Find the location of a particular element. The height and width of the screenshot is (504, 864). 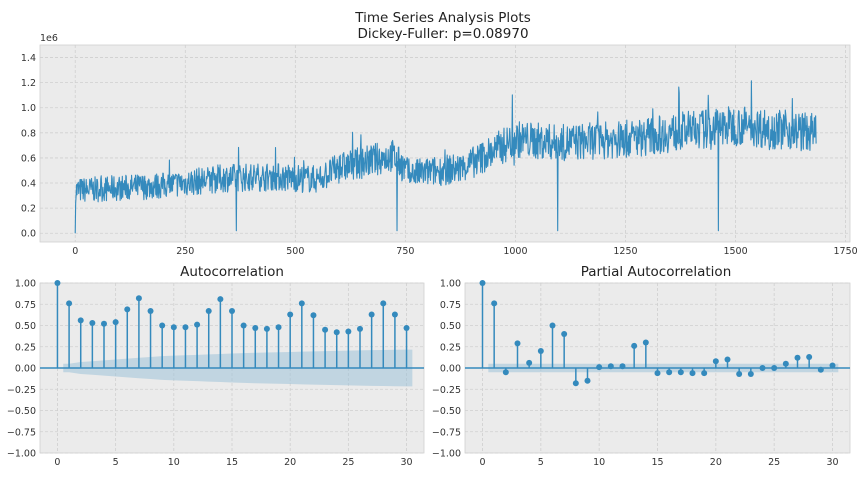

ts-ytick-label: 0.4 is located at coordinates (28, 184).